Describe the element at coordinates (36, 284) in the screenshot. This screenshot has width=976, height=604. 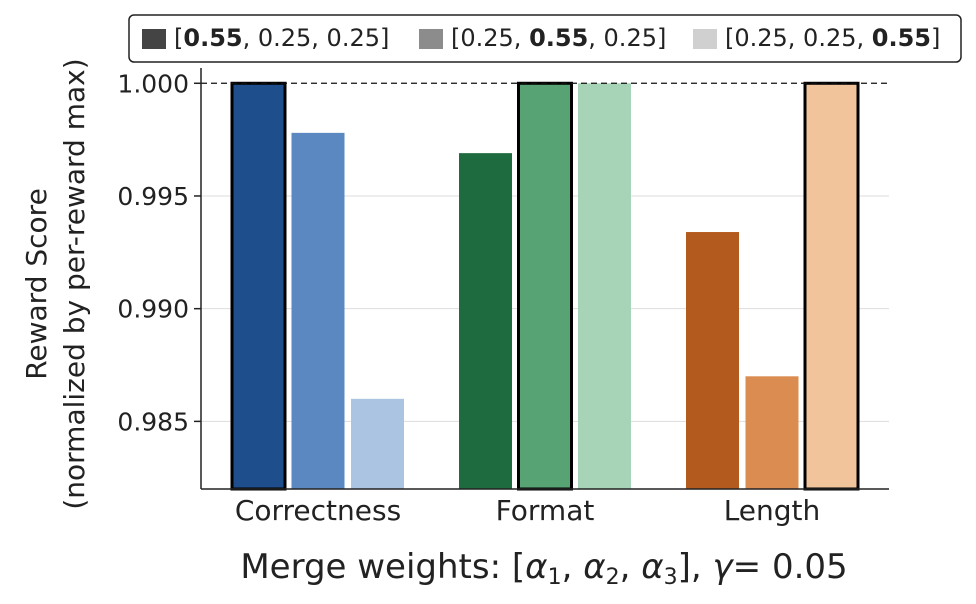
I see `y-axis-title-line1: Reward Score` at that location.